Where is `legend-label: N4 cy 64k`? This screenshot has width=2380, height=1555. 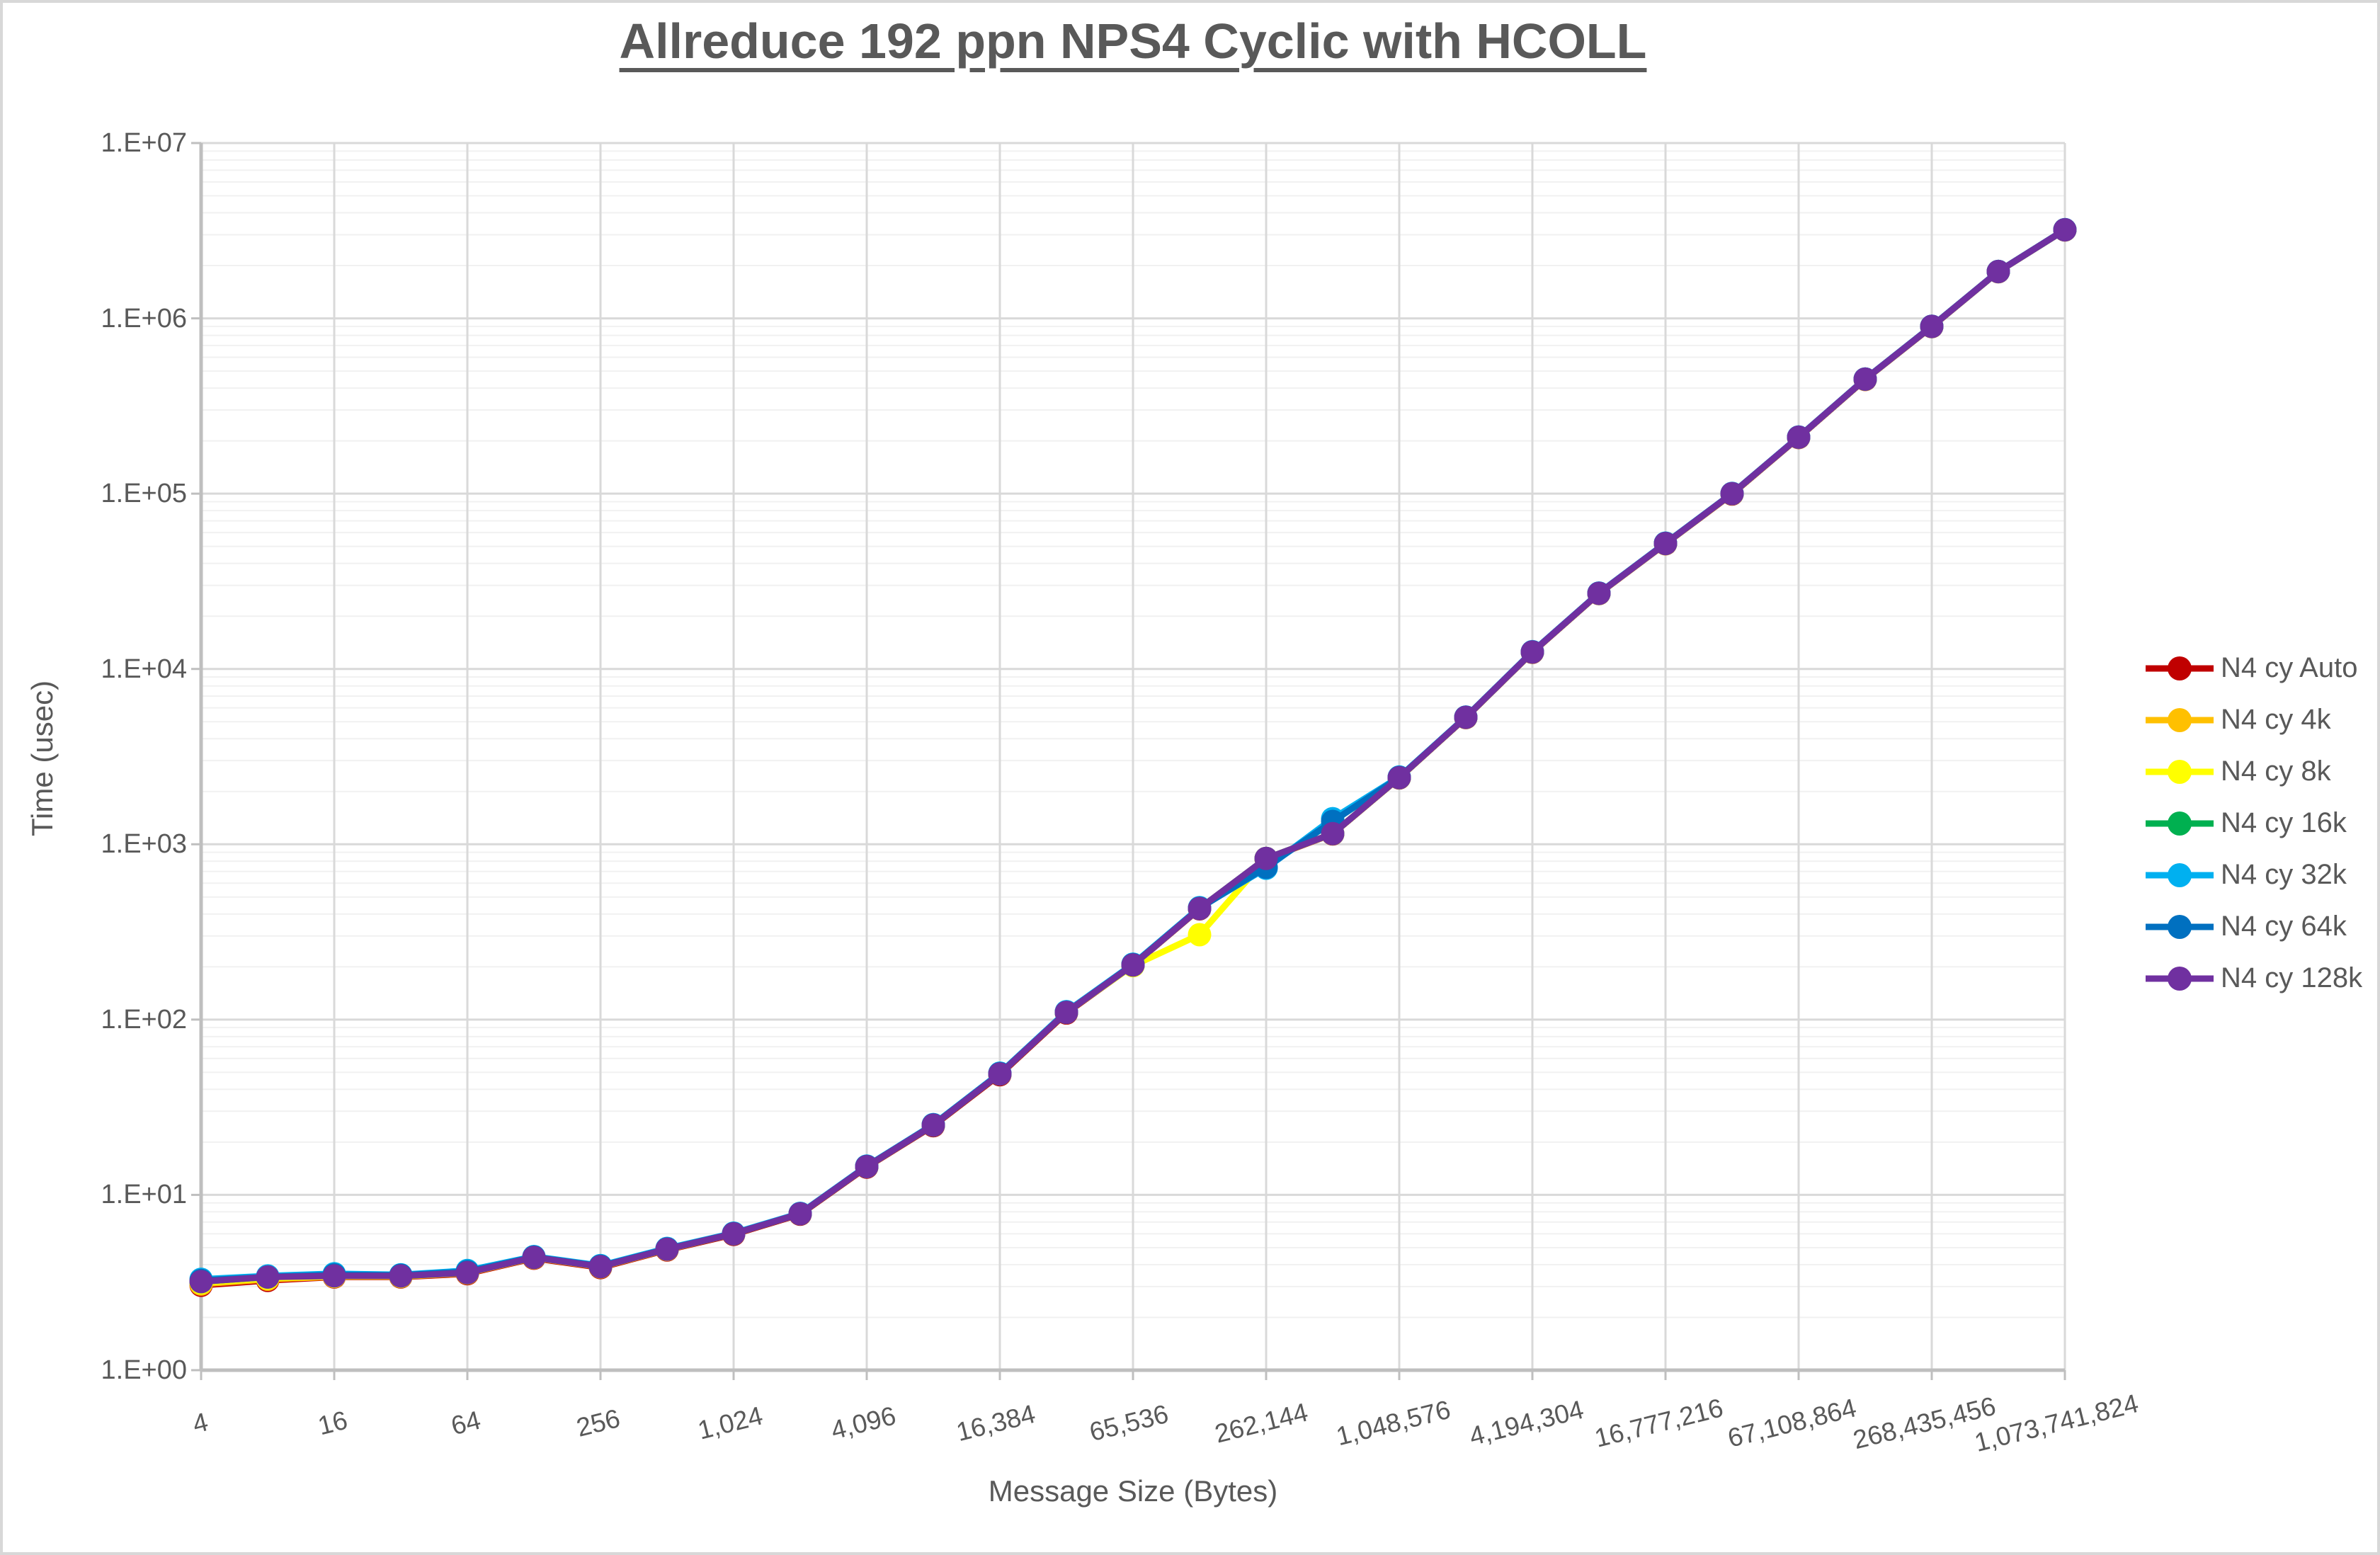
legend-label: N4 cy 64k is located at coordinates (2284, 926).